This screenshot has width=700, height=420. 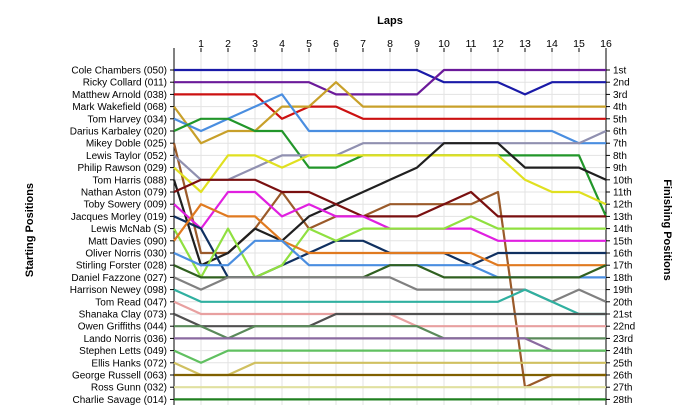 What do you see at coordinates (620, 144) in the screenshot?
I see `finishing-position-label: 7th` at bounding box center [620, 144].